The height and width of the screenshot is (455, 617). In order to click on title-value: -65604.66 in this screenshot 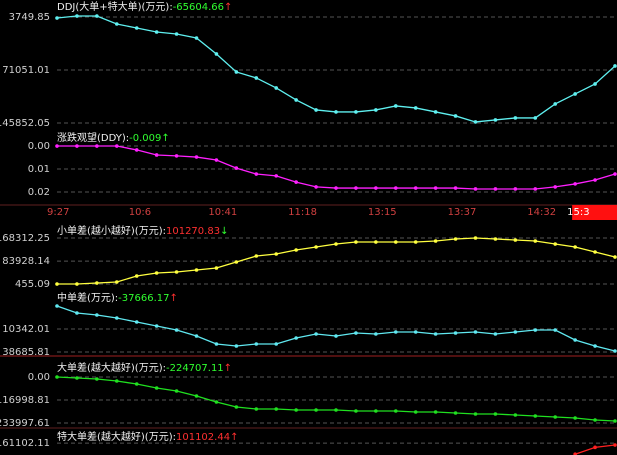, I will do `click(198, 7)`.